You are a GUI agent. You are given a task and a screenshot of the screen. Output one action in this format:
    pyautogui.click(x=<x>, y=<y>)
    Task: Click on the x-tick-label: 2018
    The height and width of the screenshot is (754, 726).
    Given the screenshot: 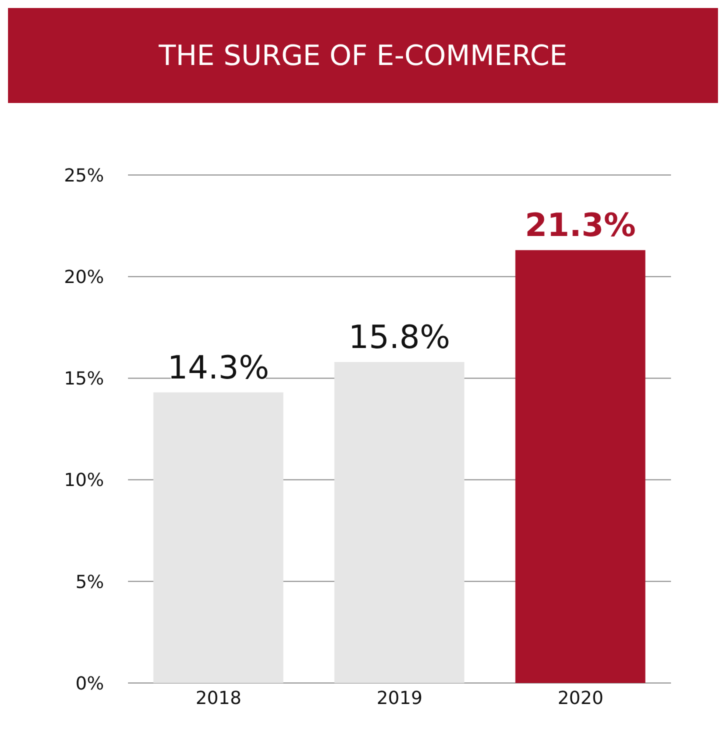 What is the action you would take?
    pyautogui.click(x=219, y=698)
    